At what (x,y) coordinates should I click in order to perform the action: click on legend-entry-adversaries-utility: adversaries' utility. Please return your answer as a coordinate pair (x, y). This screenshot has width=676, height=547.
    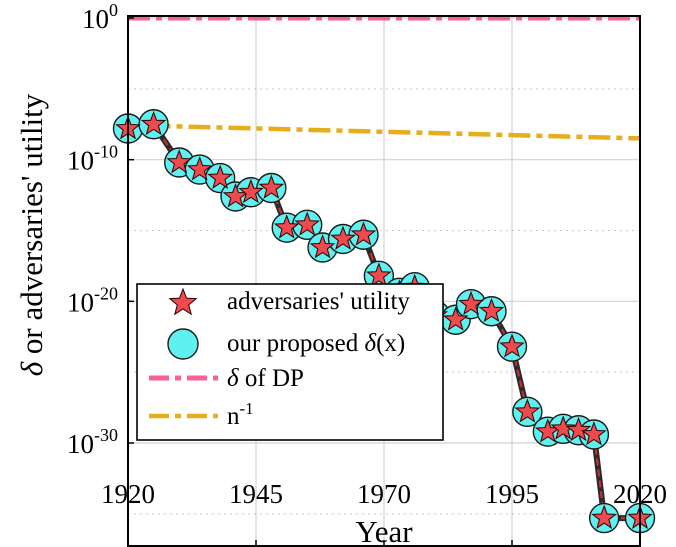
    Looking at the image, I should click on (318, 301).